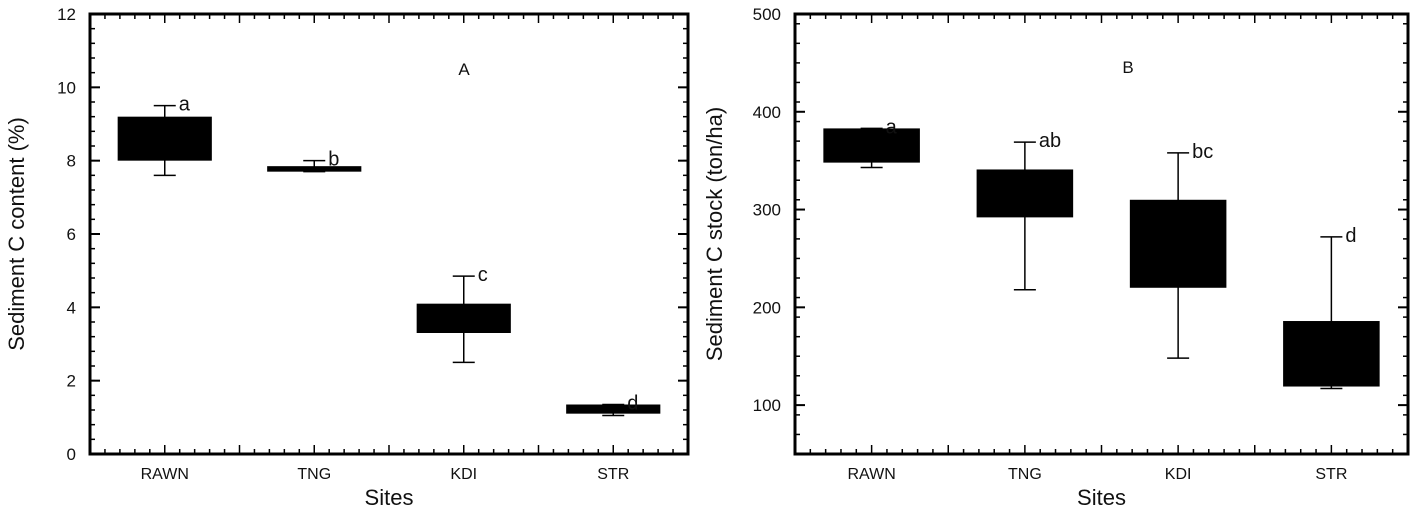 The width and height of the screenshot is (1417, 519). I want to click on y-tick-label: 500, so click(767, 14).